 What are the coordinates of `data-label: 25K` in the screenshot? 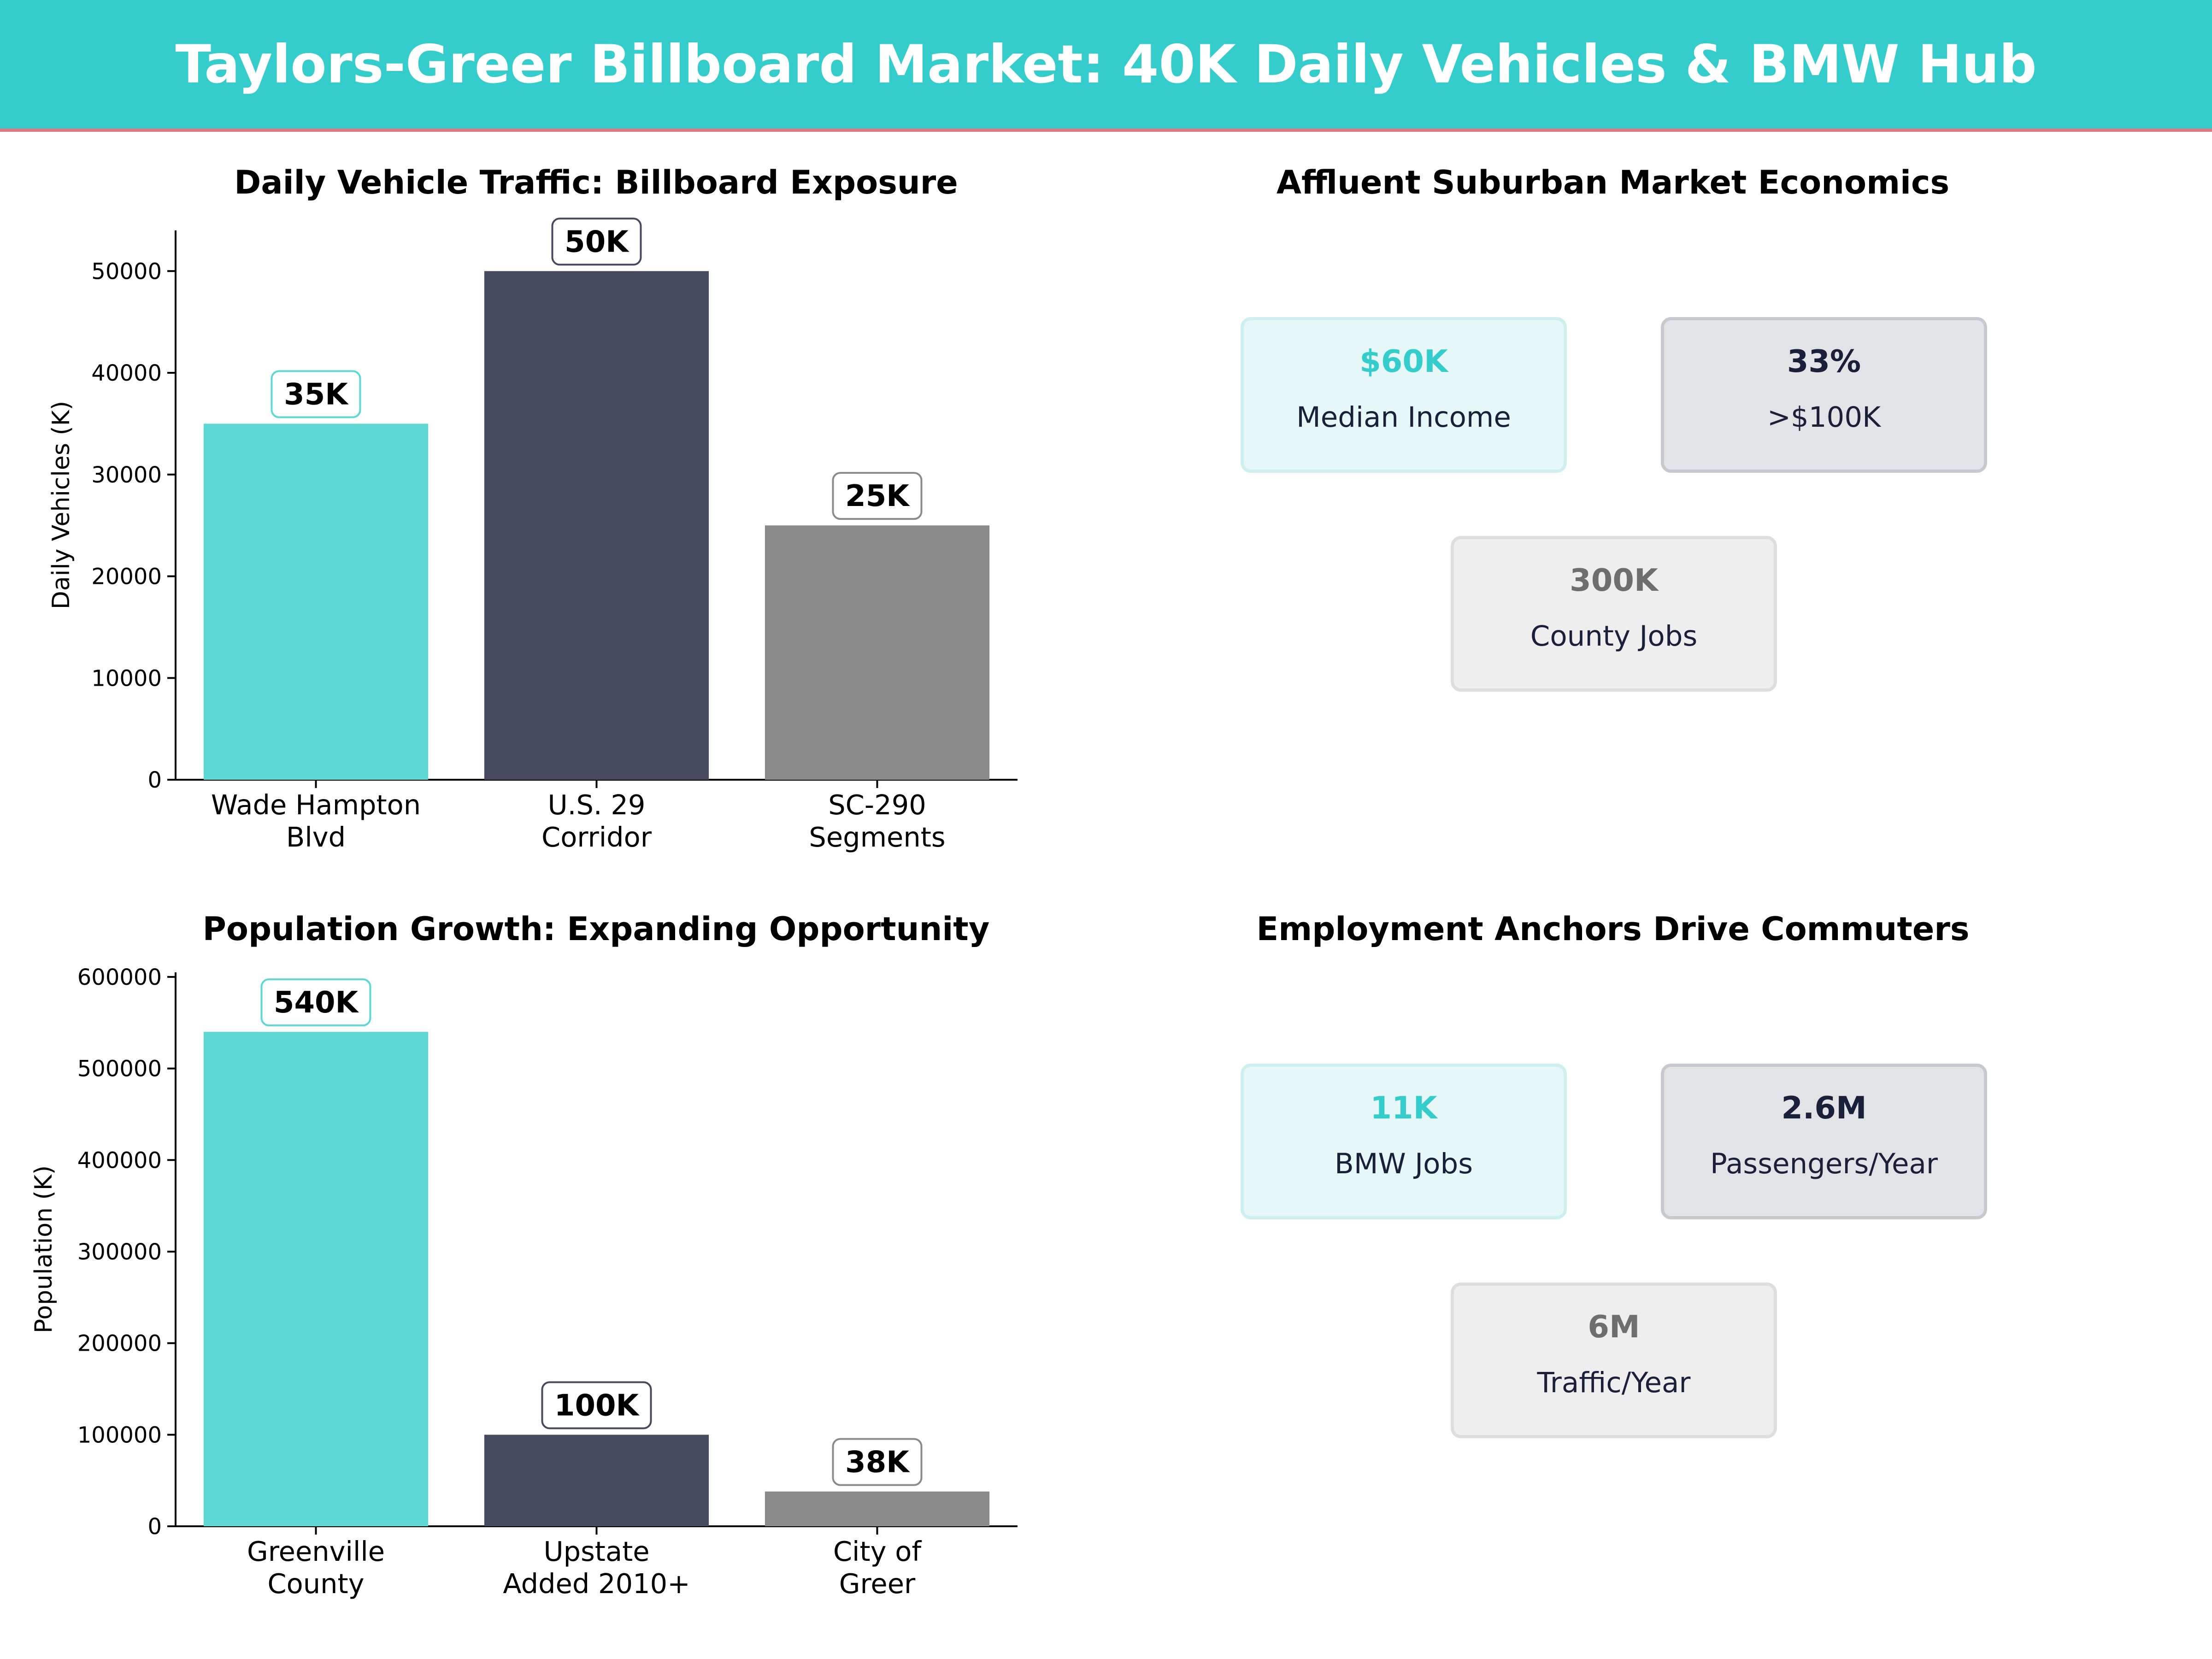 It's located at (877, 496).